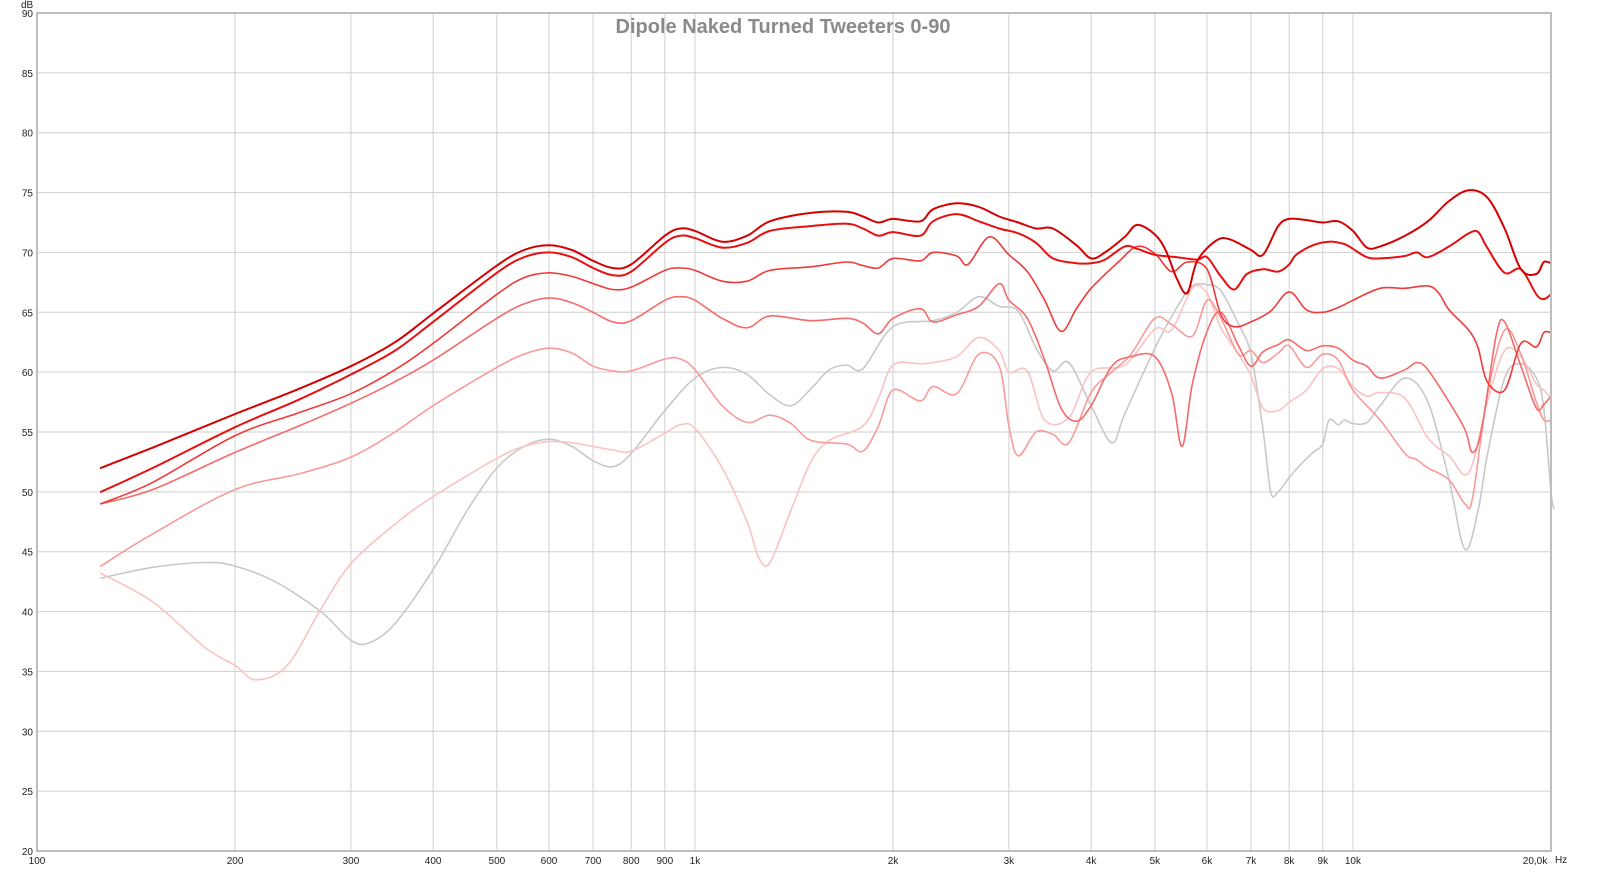  I want to click on y-tick-label: 60, so click(28, 373).